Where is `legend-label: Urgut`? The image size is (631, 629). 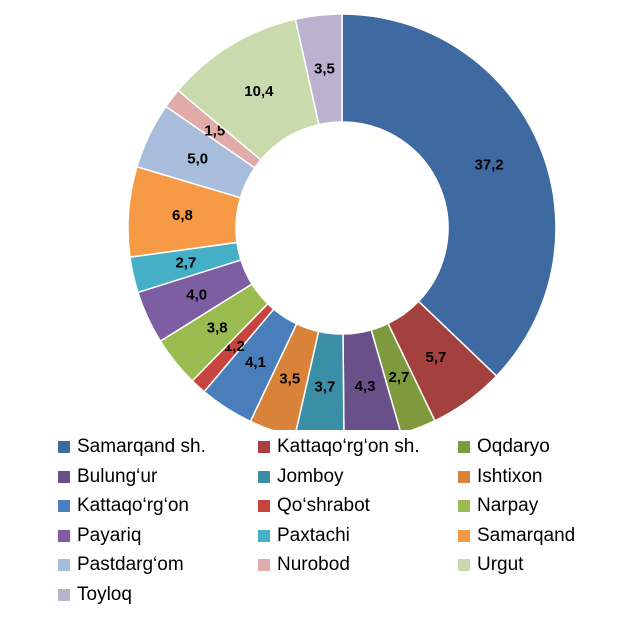
legend-label: Urgut is located at coordinates (500, 564).